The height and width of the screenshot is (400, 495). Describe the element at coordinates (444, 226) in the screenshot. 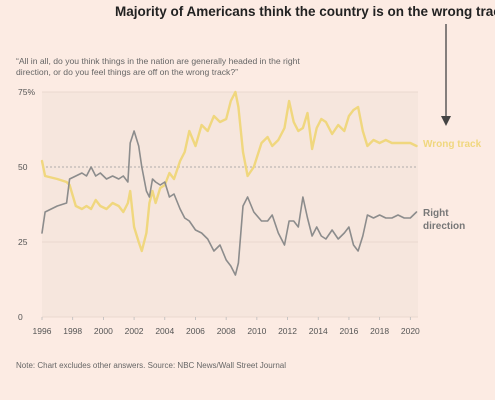

I see `right-direction-label-line-2: direction` at that location.